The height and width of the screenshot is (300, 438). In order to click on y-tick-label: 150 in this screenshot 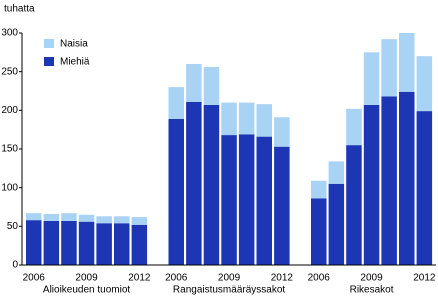, I will do `click(9, 149)`.